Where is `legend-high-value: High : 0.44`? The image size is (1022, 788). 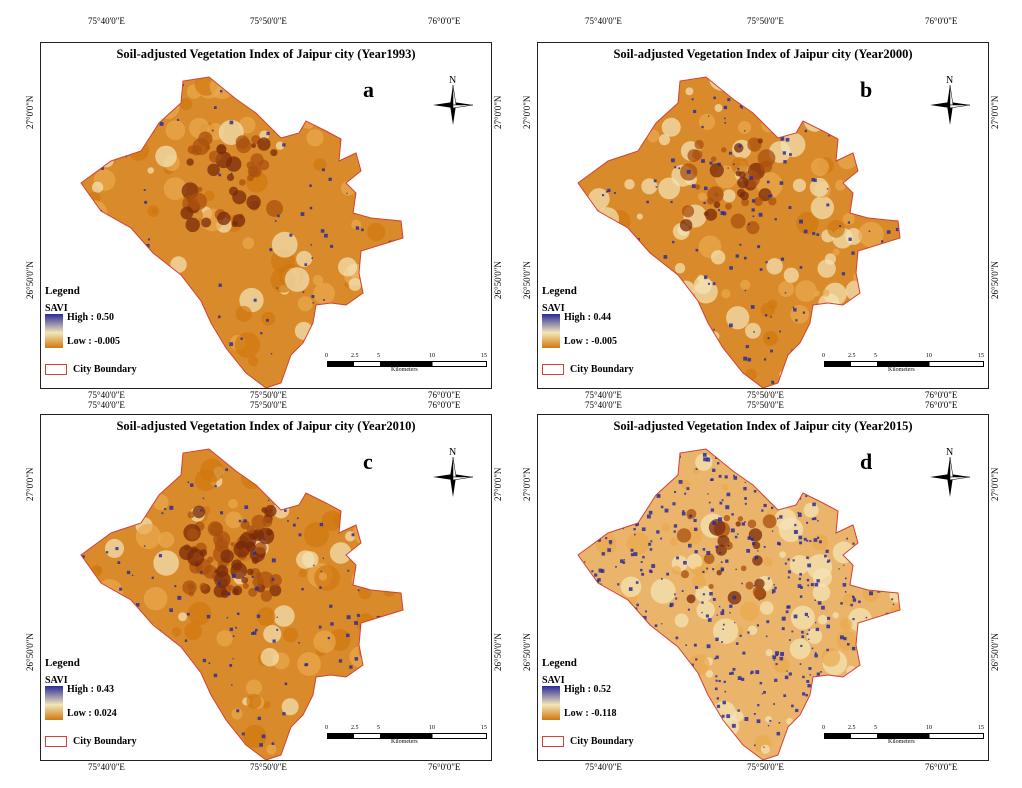
legend-high-value: High : 0.44 is located at coordinates (587, 317).